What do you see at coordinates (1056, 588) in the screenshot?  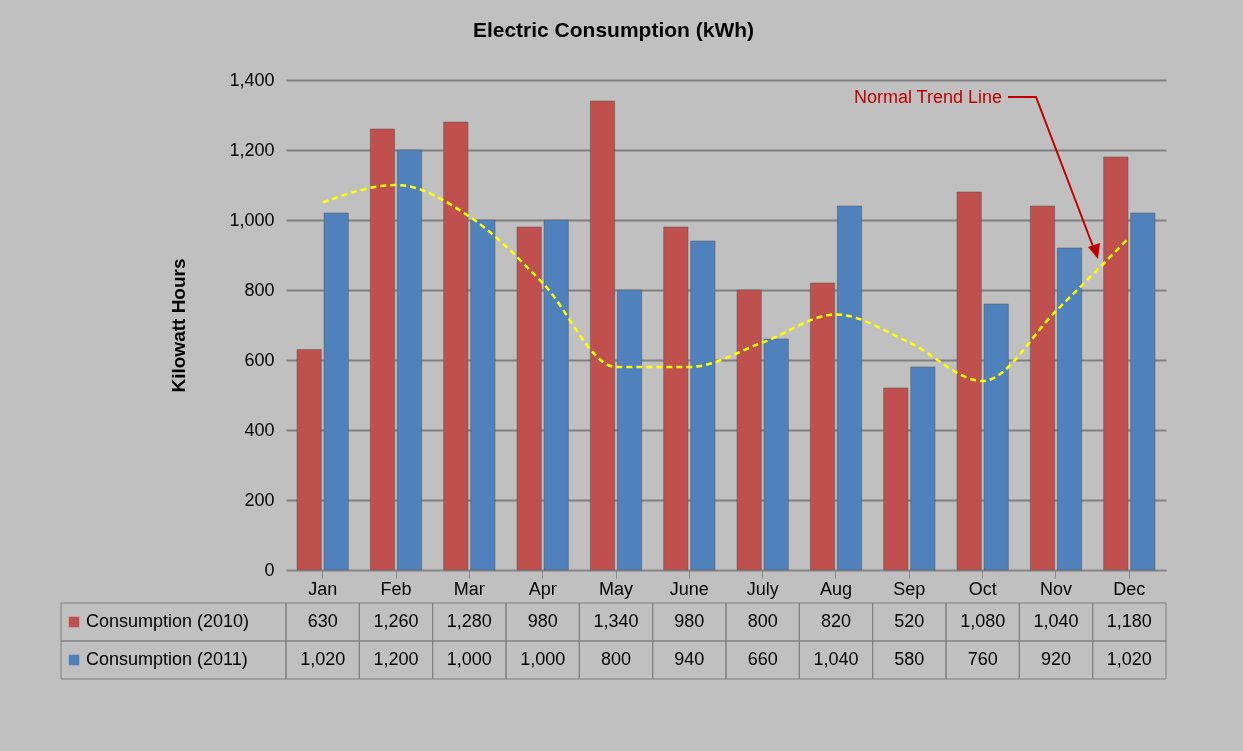 I see `x-tick-label: Nov` at bounding box center [1056, 588].